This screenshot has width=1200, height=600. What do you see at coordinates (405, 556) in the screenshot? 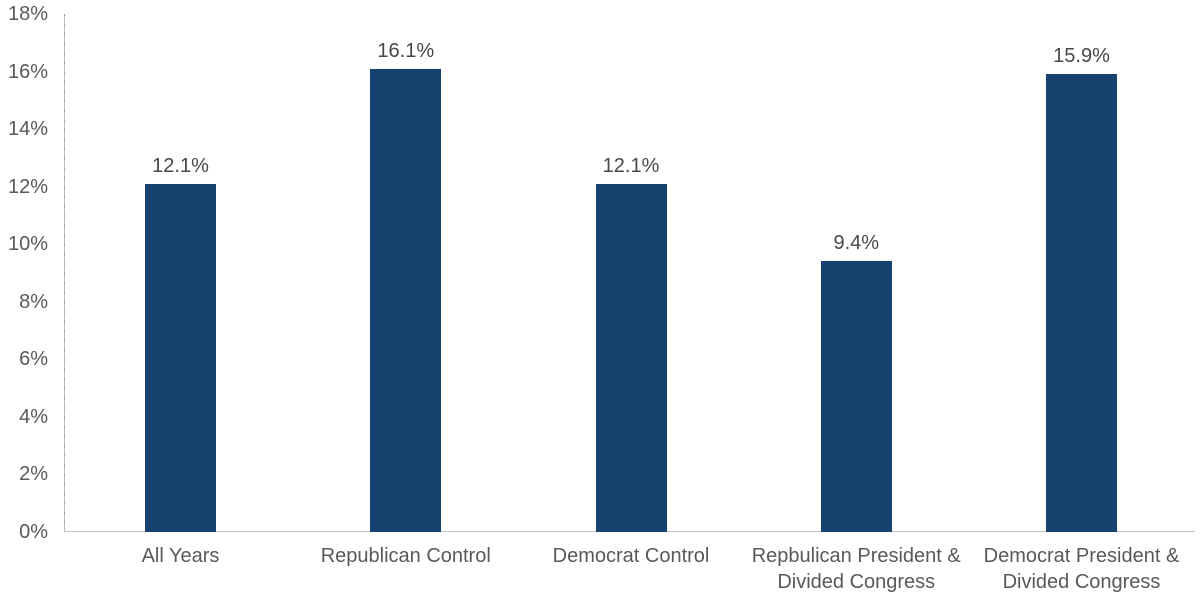
I see `category-label: Republican Control` at bounding box center [405, 556].